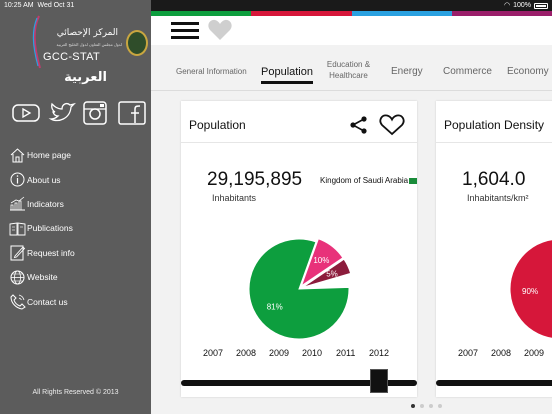 This screenshot has width=552, height=414. Describe the element at coordinates (494, 125) in the screenshot. I see `card-title: Population Density` at that location.